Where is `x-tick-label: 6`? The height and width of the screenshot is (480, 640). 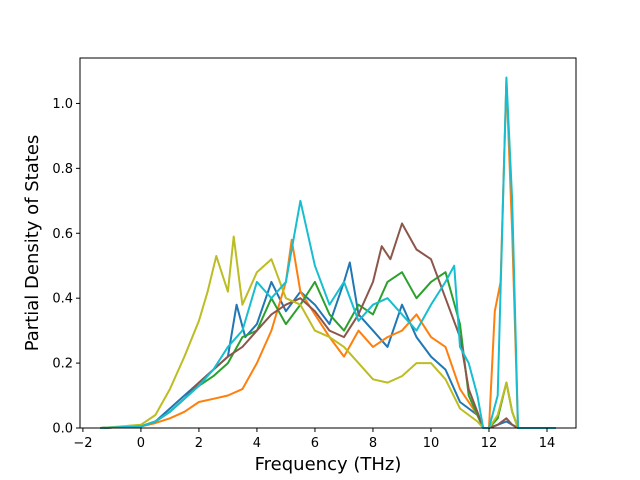
x-tick-label: 6 is located at coordinates (315, 443).